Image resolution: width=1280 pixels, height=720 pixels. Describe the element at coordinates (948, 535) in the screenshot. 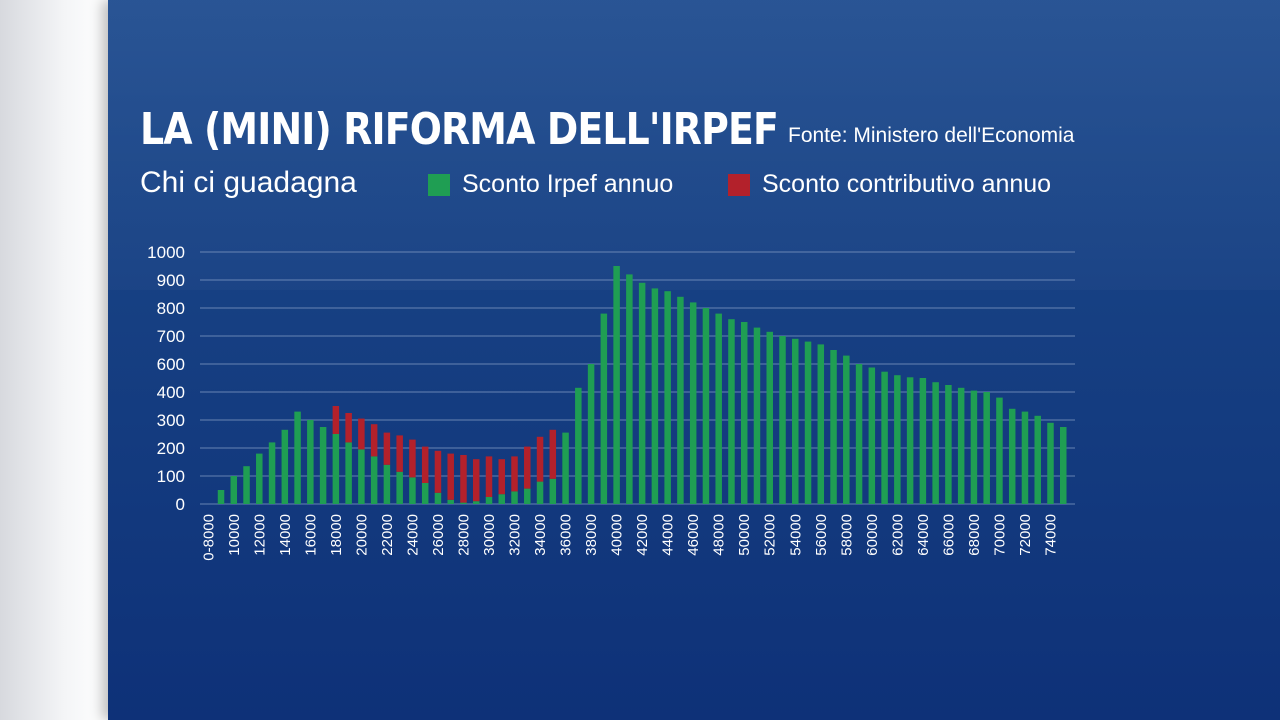

I see `x-tick-label: 66000` at that location.